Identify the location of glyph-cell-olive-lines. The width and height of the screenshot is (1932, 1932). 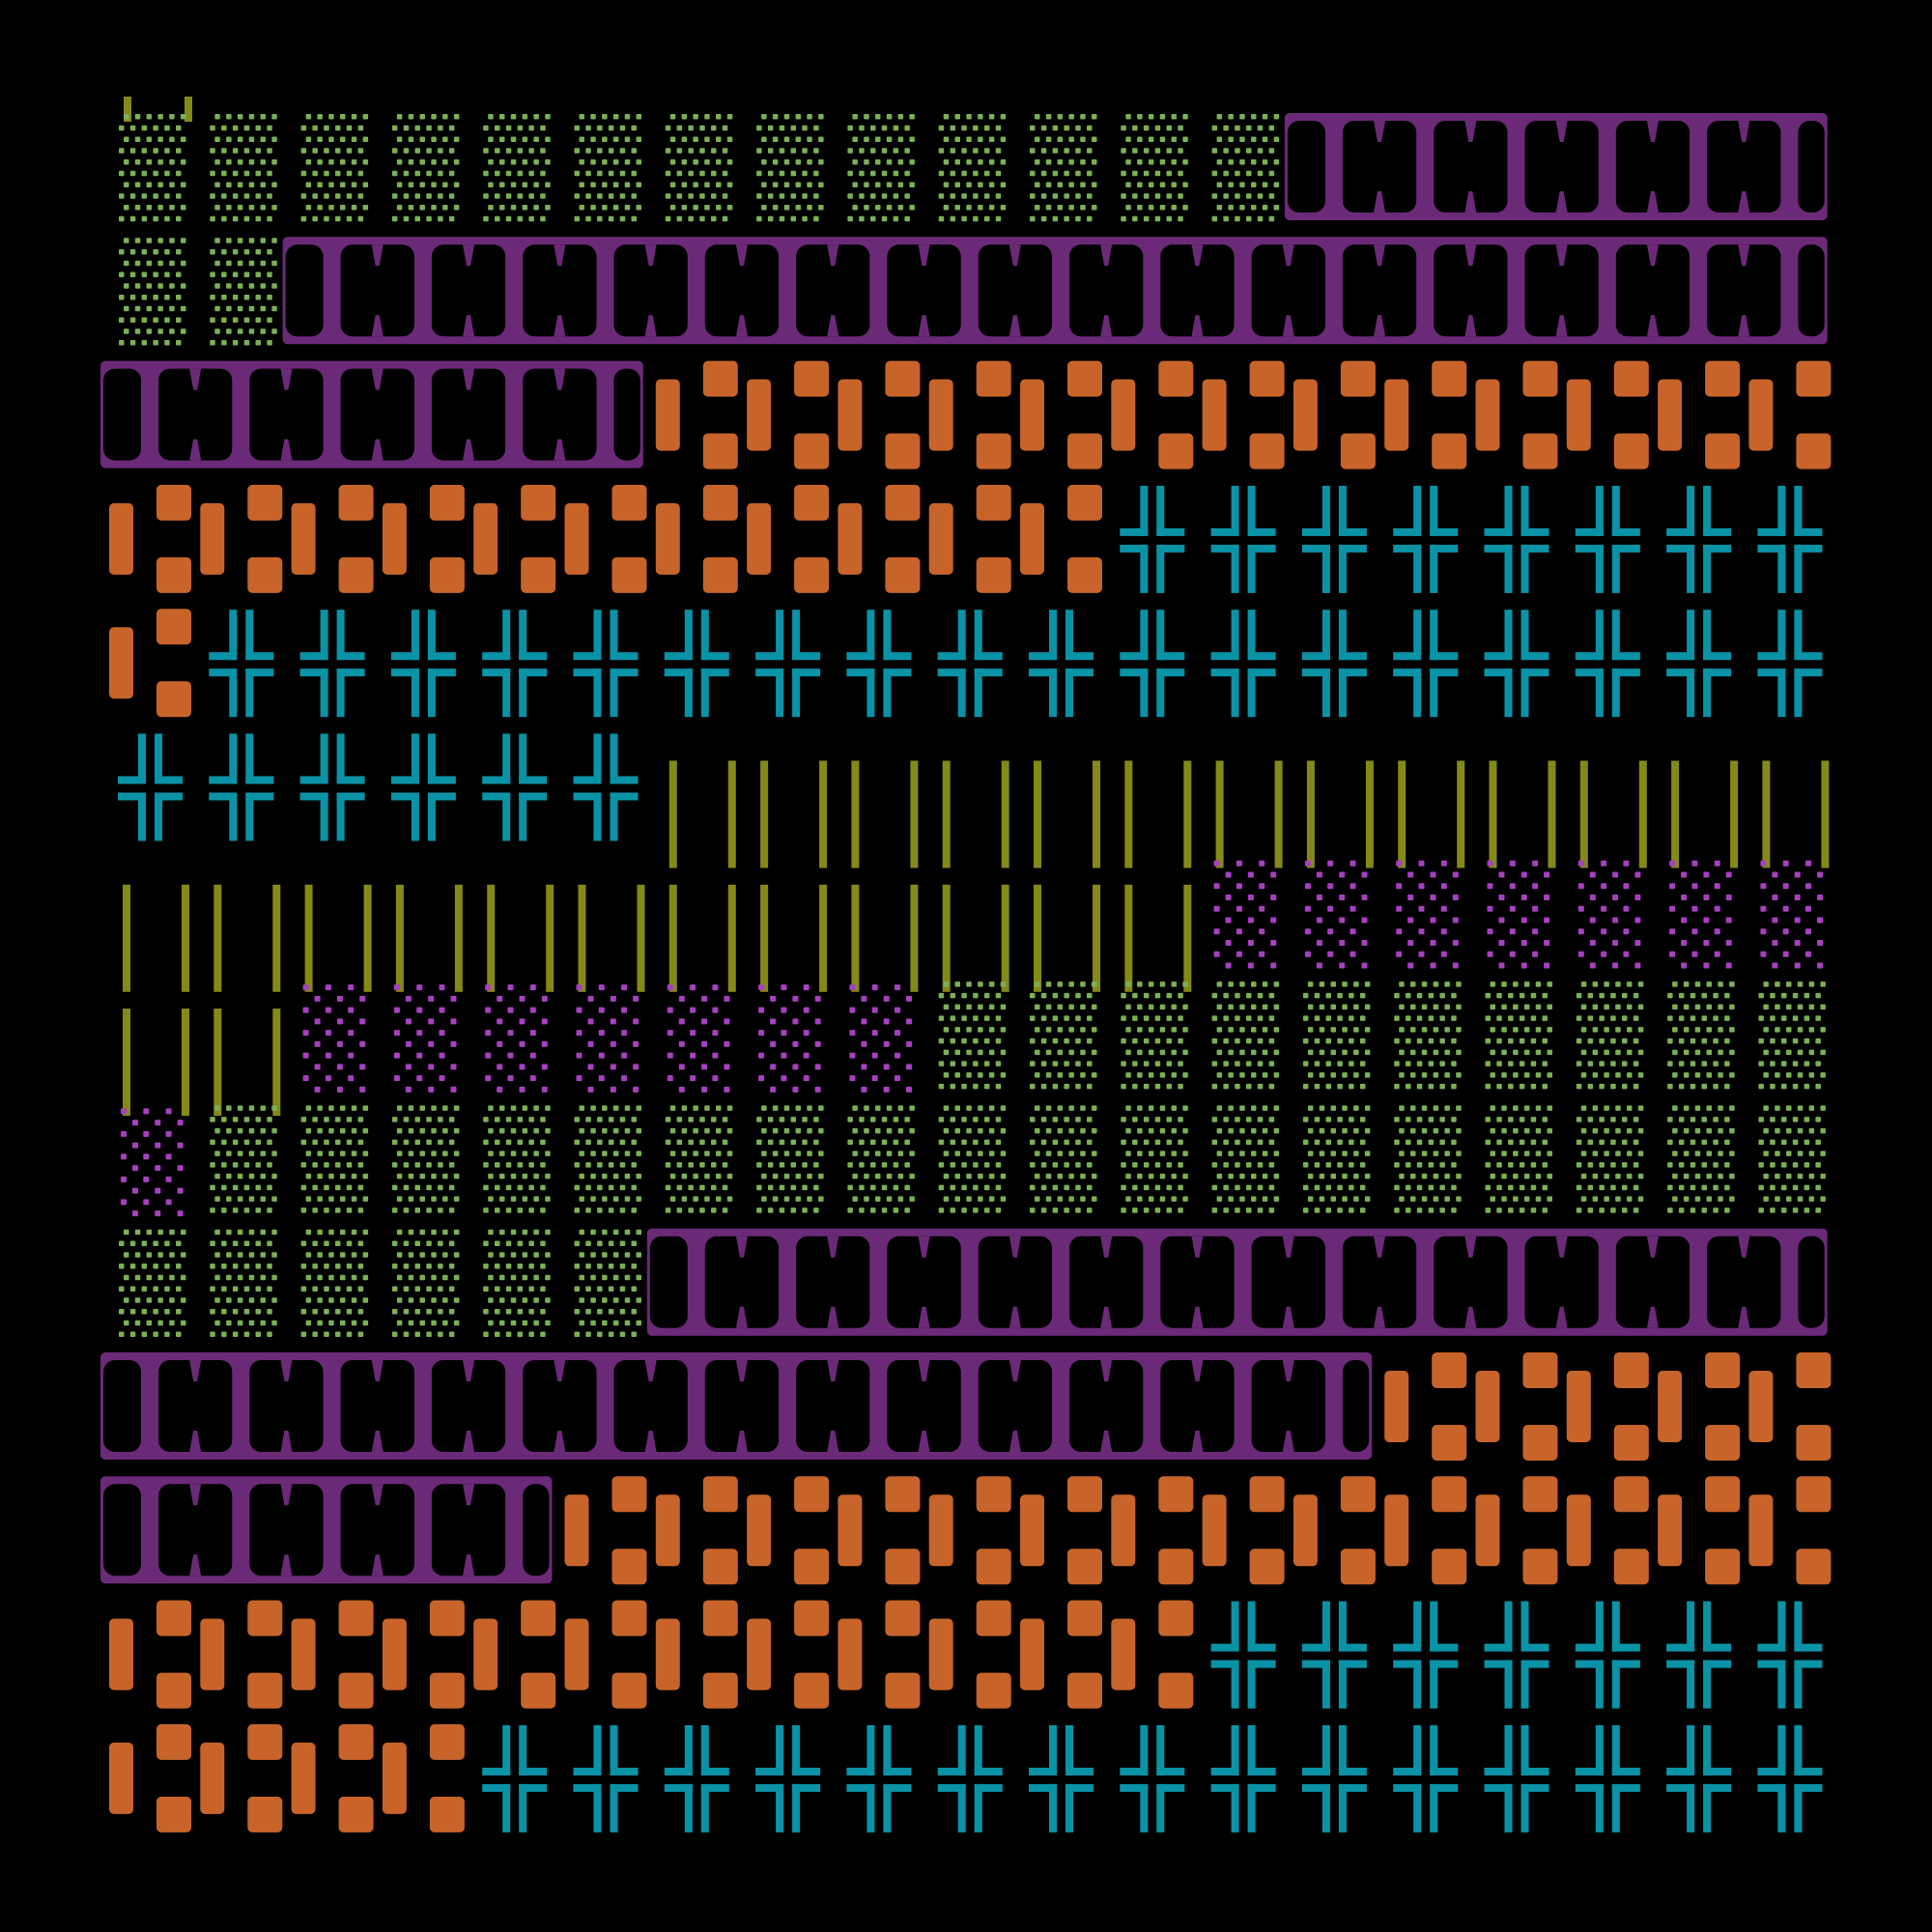
(794, 938).